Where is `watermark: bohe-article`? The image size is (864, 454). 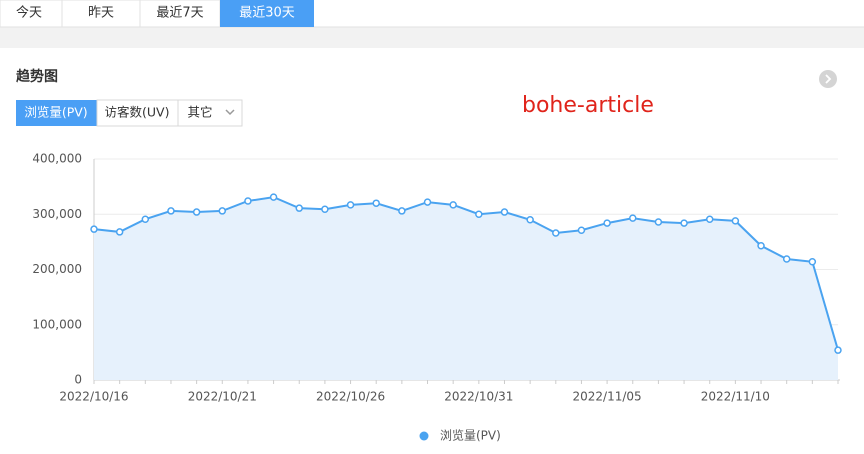 watermark: bohe-article is located at coordinates (588, 105).